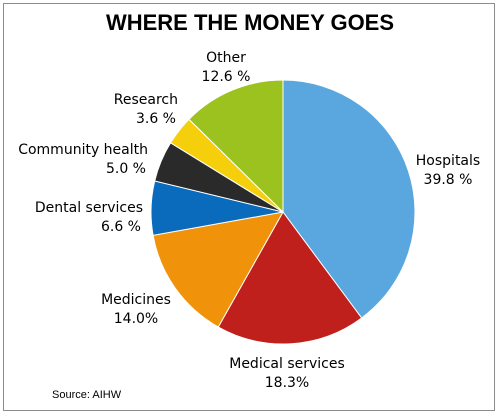  Describe the element at coordinates (136, 300) in the screenshot. I see `slice-name-label: Medicines` at that location.